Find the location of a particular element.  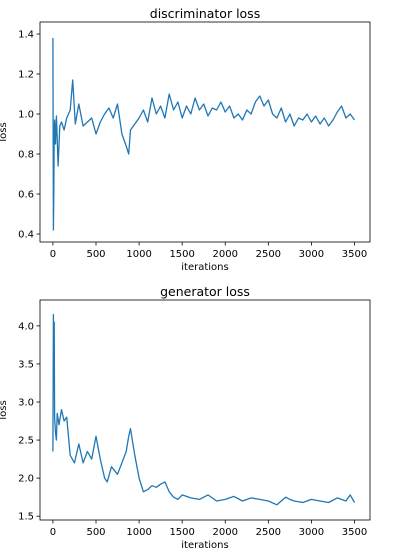

y-tick-label: 2.5 is located at coordinates (26, 441).